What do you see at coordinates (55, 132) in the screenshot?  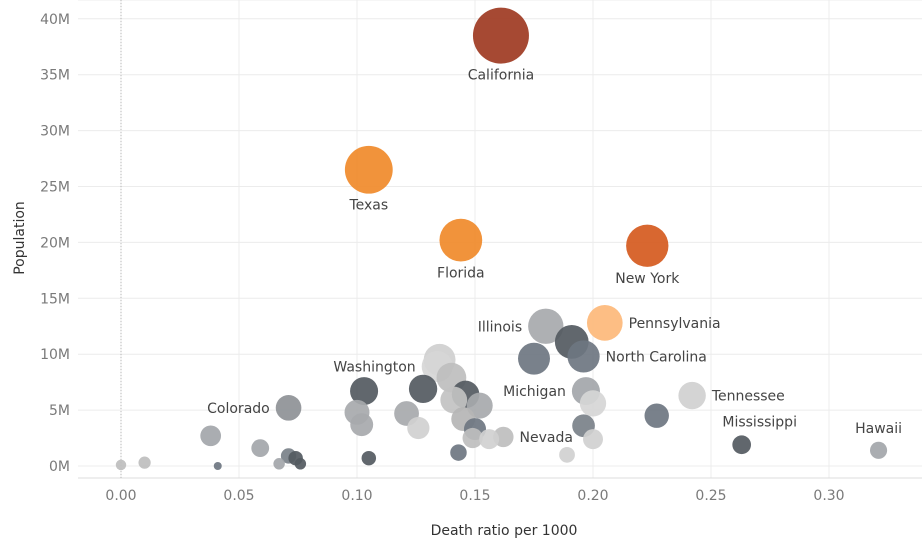 I see `y-tick-label: 30M` at bounding box center [55, 132].